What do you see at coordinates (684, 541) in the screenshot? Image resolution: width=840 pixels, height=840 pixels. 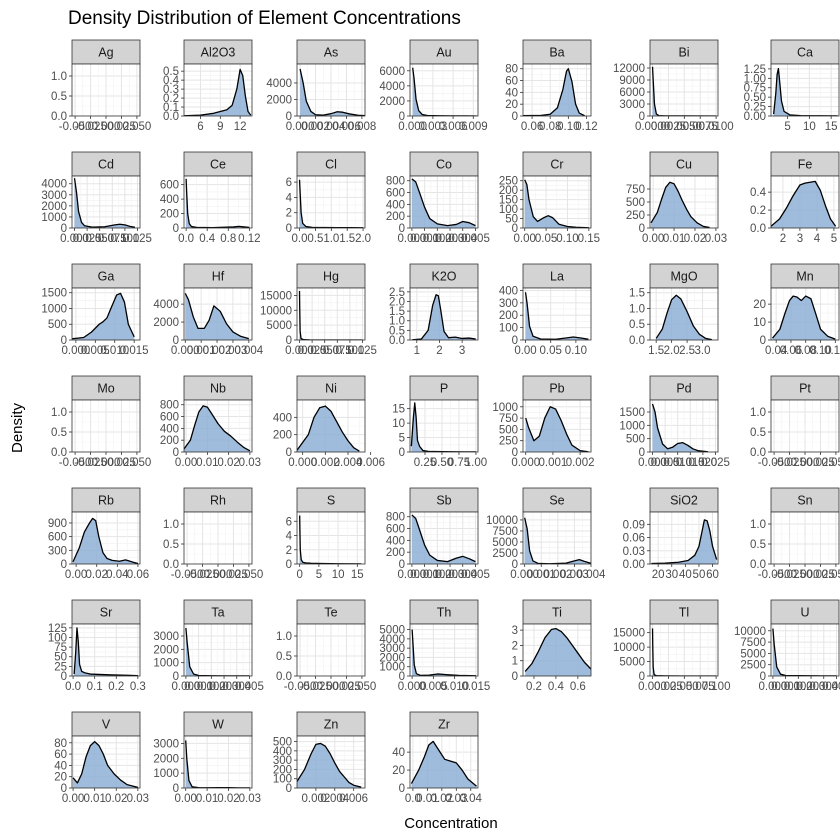 I see `density-area-sio2` at bounding box center [684, 541].